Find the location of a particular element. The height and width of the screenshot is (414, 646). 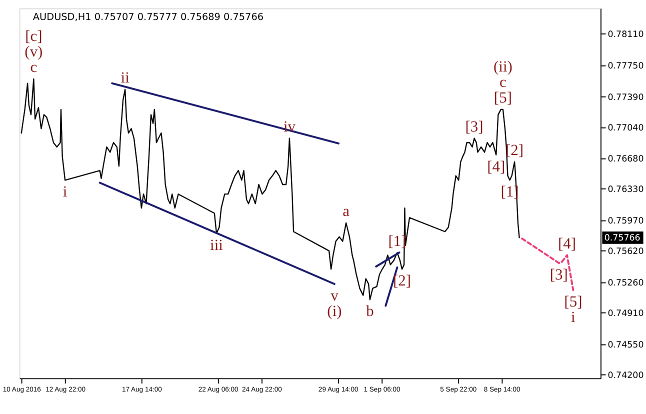

annotation: v is located at coordinates (334, 295).